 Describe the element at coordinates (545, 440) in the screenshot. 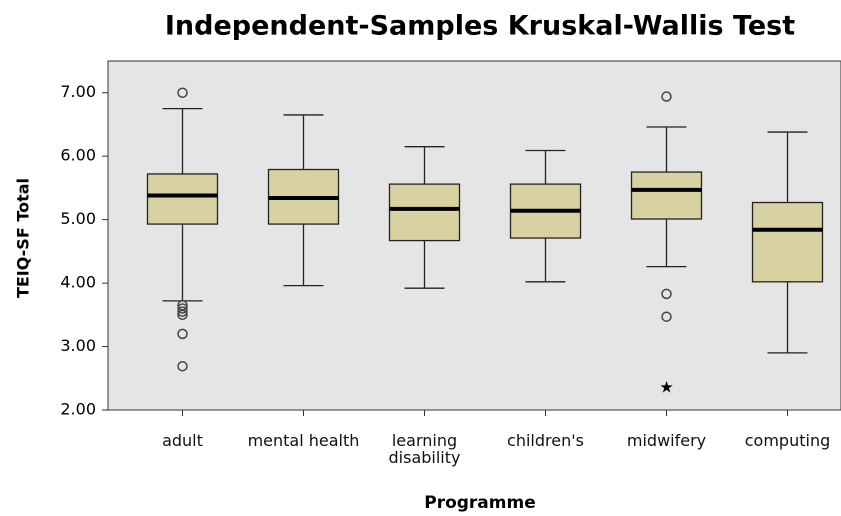

I see `x-tick-label: children's` at that location.